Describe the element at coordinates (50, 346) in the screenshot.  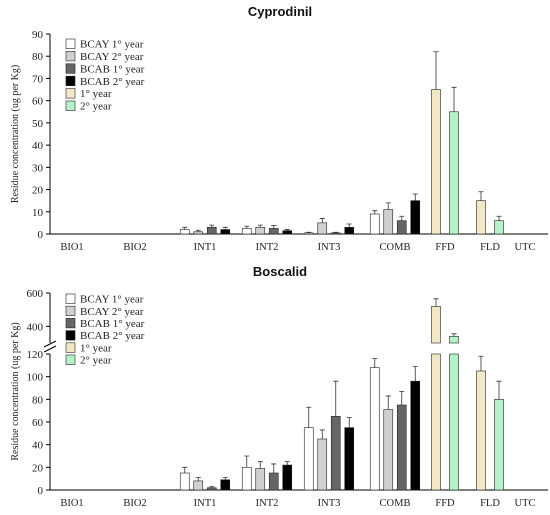
I see `axis-break-mark` at that location.